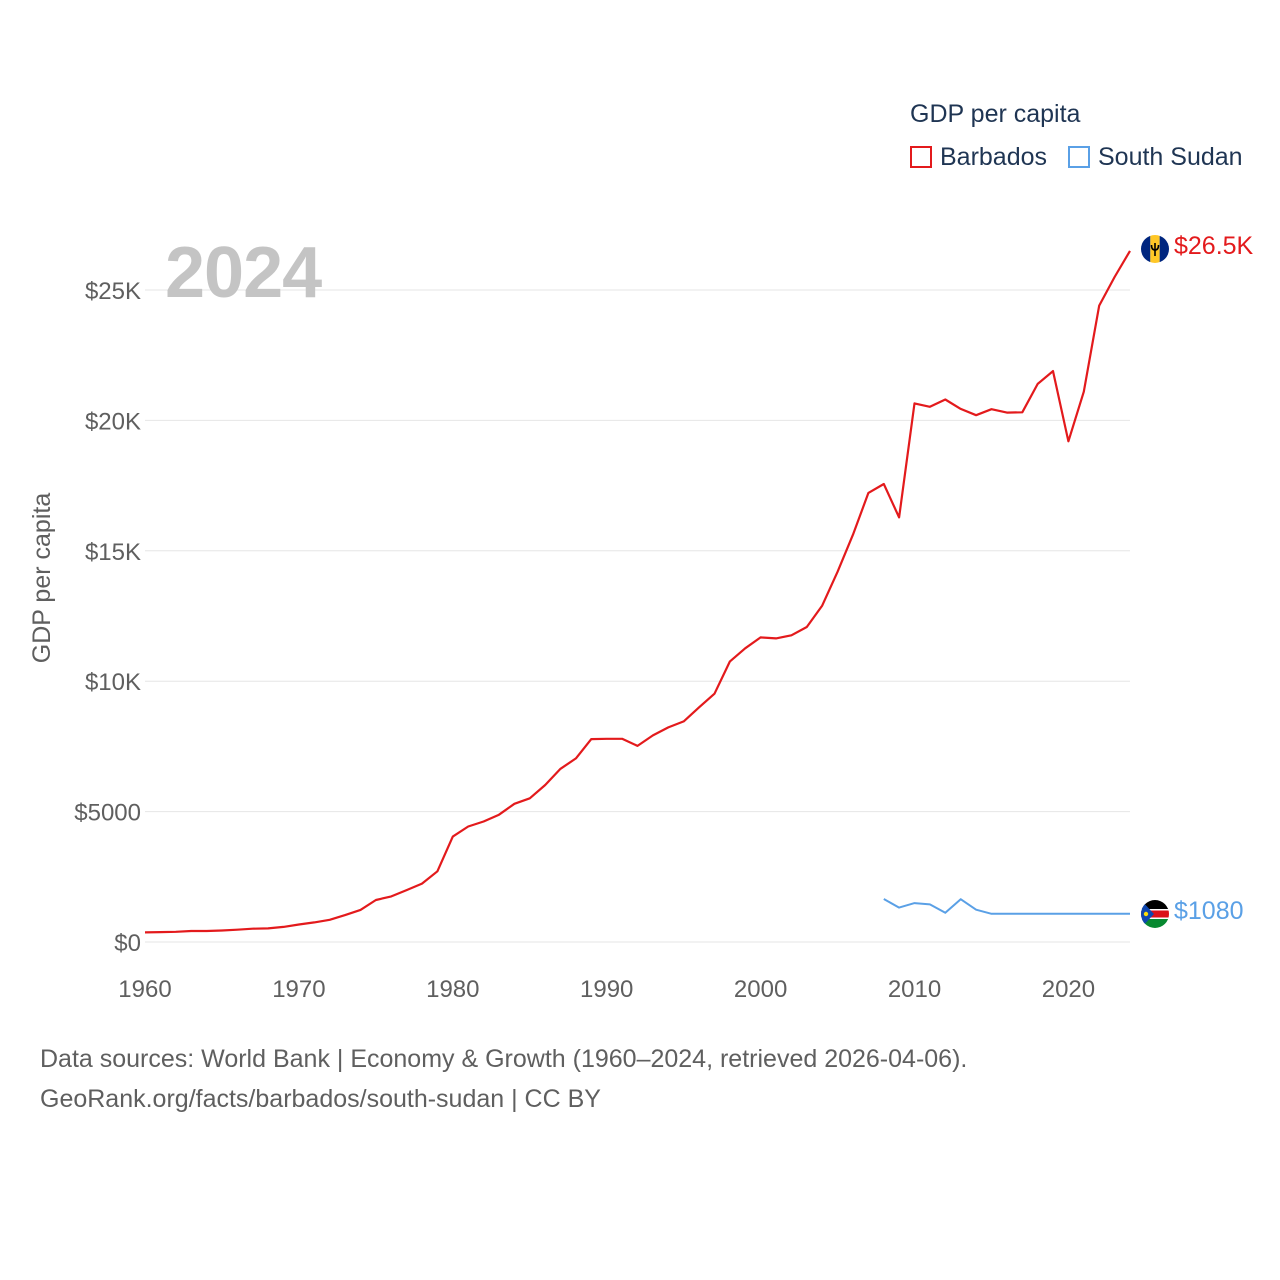 This screenshot has width=1280, height=1280. Describe the element at coordinates (914, 989) in the screenshot. I see `x-tick-label: 2010` at that location.